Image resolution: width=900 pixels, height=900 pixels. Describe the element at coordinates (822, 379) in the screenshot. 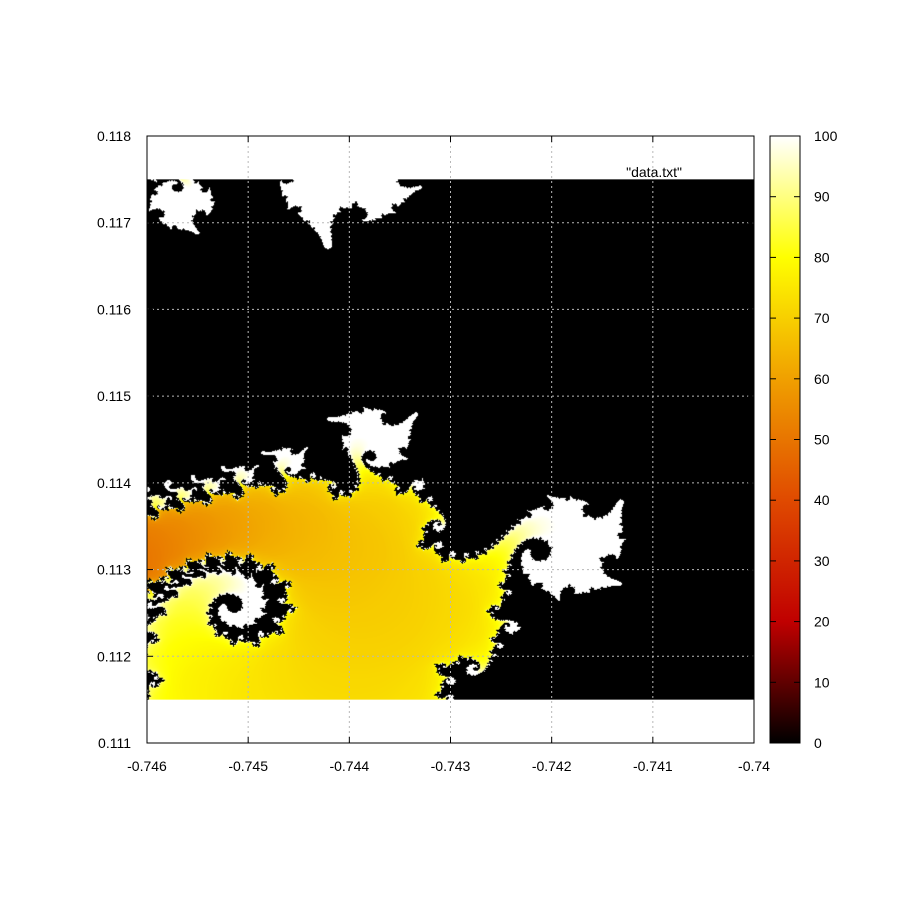

I see `colorbar-tick-label: 60` at that location.